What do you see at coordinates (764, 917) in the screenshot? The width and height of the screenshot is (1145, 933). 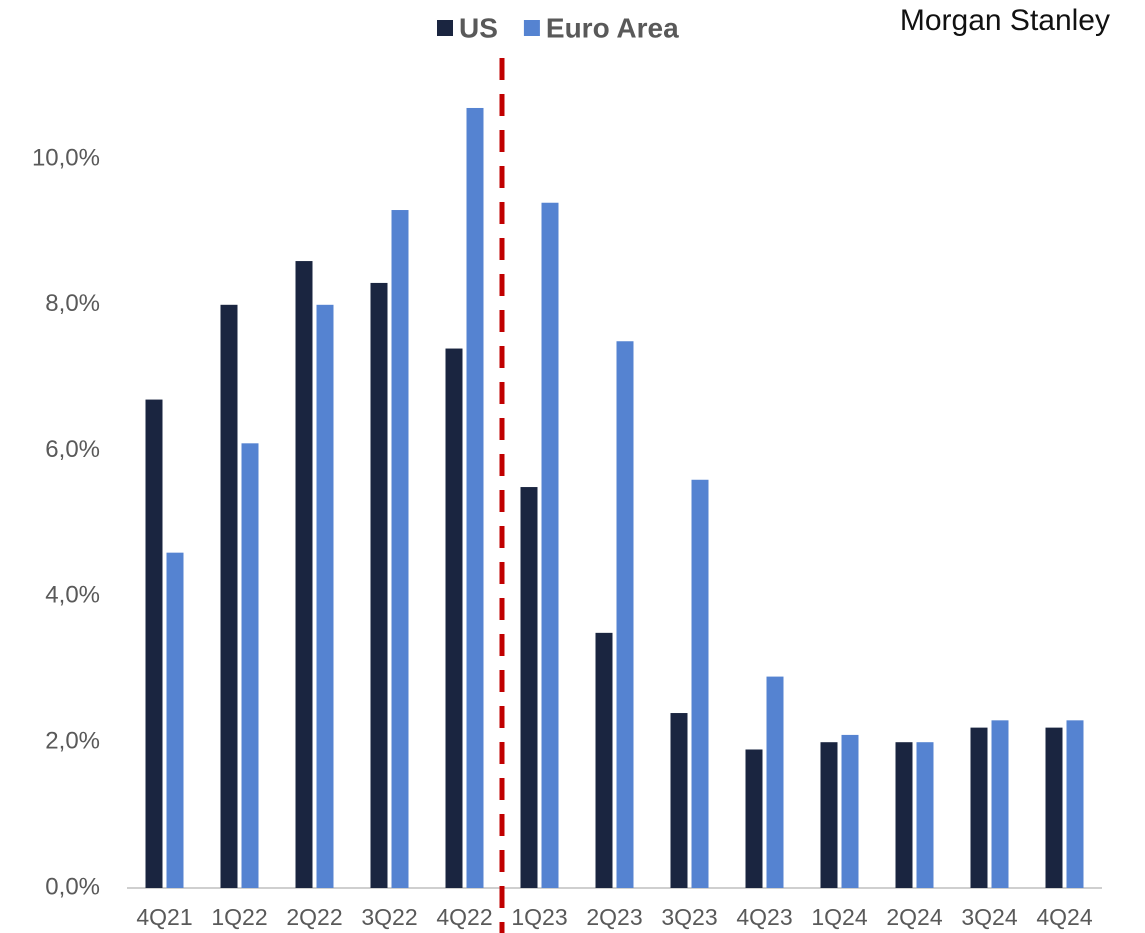 I see `x-tick-label: 4Q23` at bounding box center [764, 917].